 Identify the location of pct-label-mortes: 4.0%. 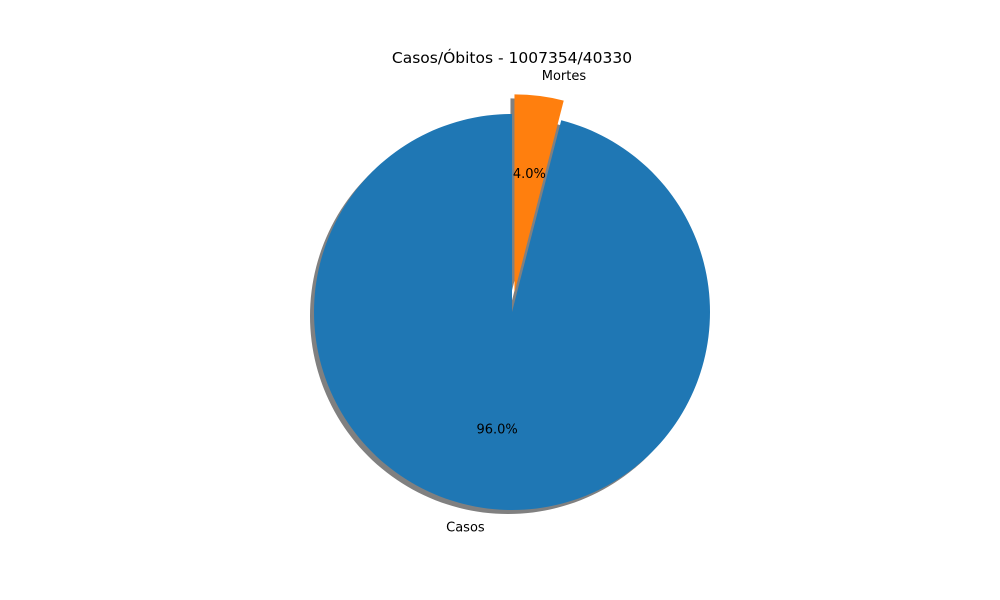
(529, 174).